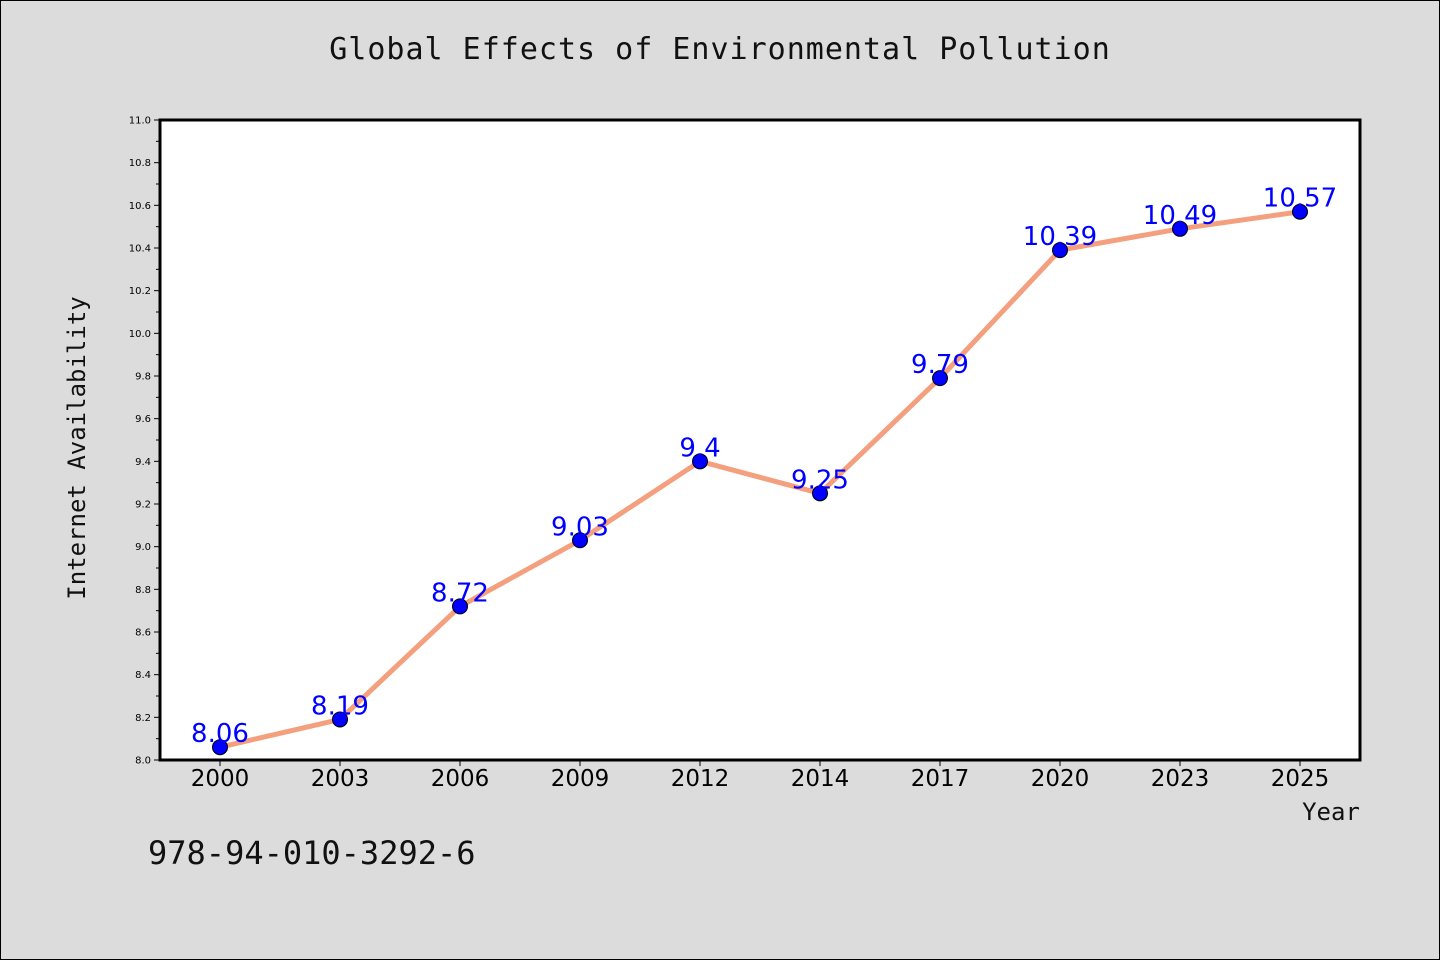 The height and width of the screenshot is (960, 1440). Describe the element at coordinates (1180, 779) in the screenshot. I see `x-tick-label: 2023` at that location.